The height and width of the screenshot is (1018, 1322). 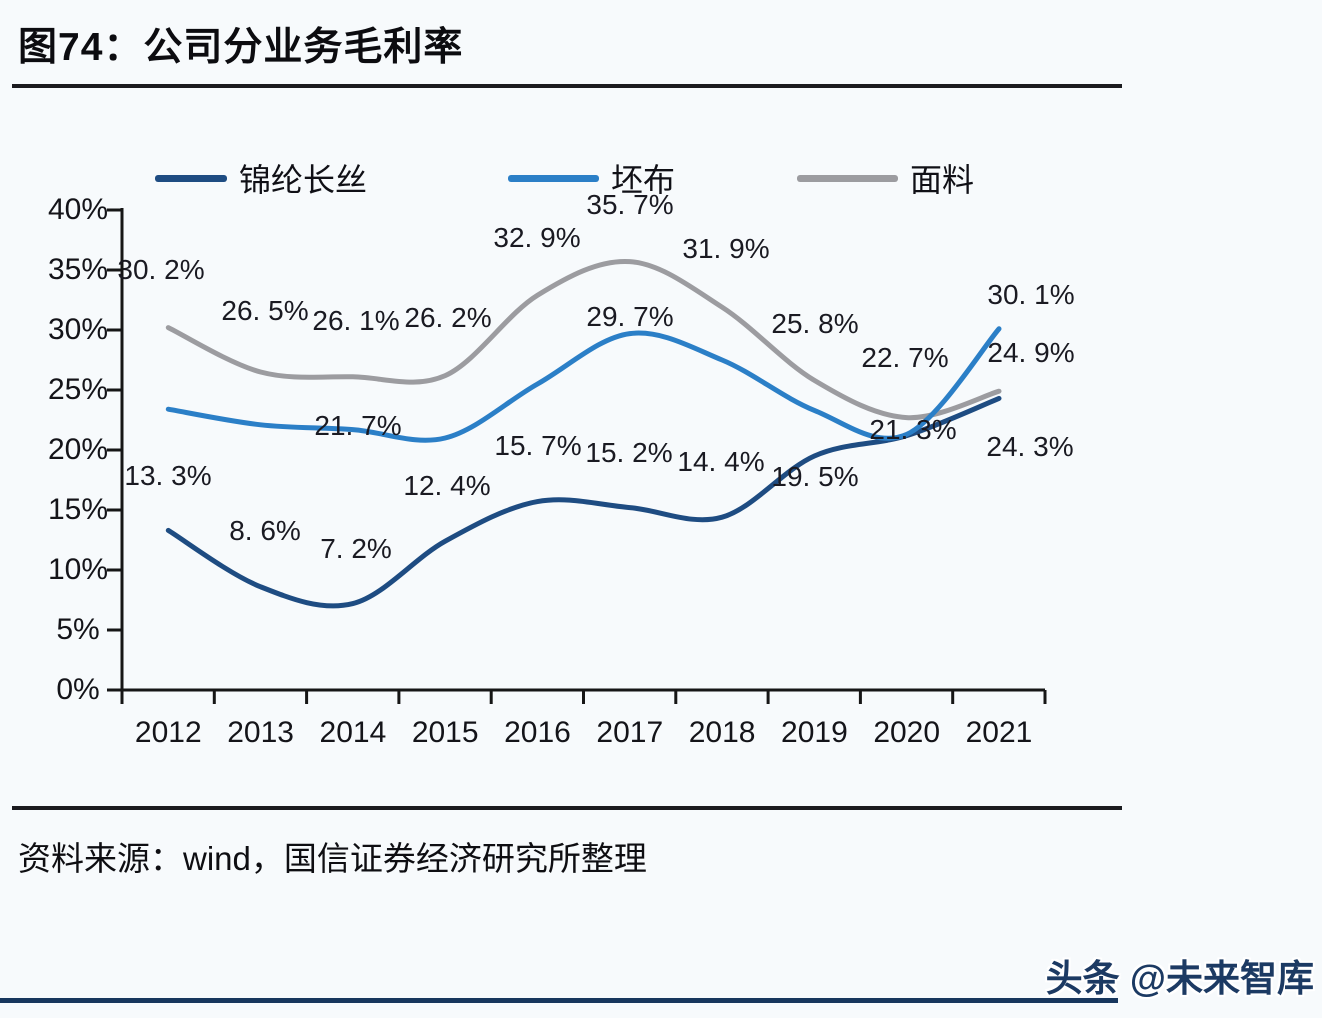 What do you see at coordinates (630, 204) in the screenshot?
I see `data-label: 35. 7%` at bounding box center [630, 204].